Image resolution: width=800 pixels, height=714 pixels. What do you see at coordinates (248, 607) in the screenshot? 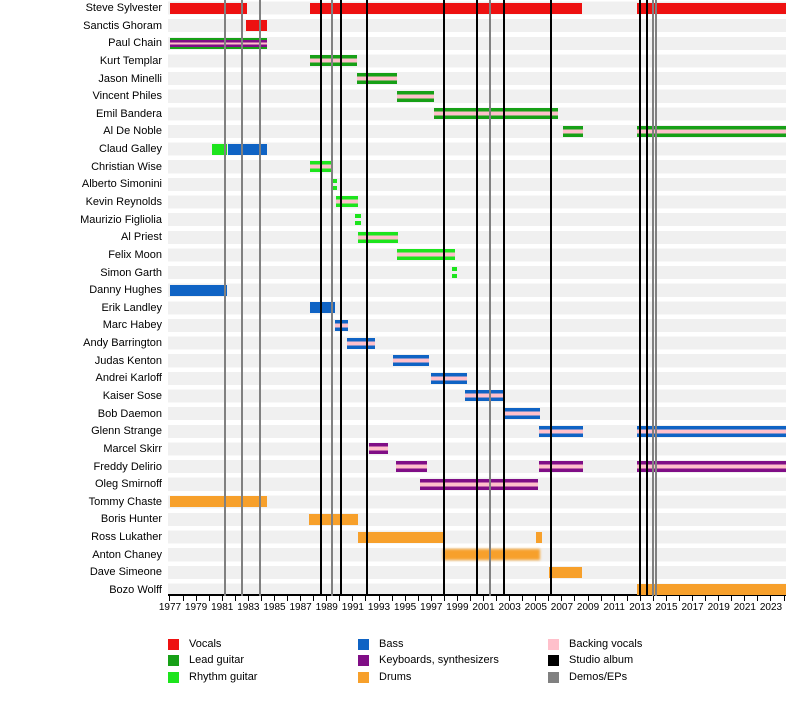
I see `x-axis-tick-label: 1983` at bounding box center [248, 607].